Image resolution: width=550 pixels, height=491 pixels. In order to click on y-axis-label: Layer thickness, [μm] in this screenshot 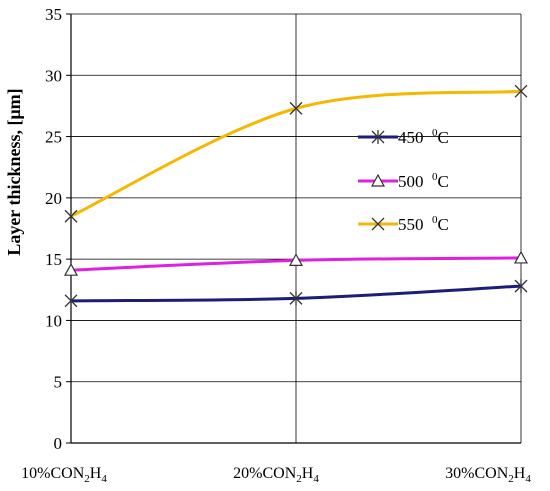, I will do `click(14, 171)`.